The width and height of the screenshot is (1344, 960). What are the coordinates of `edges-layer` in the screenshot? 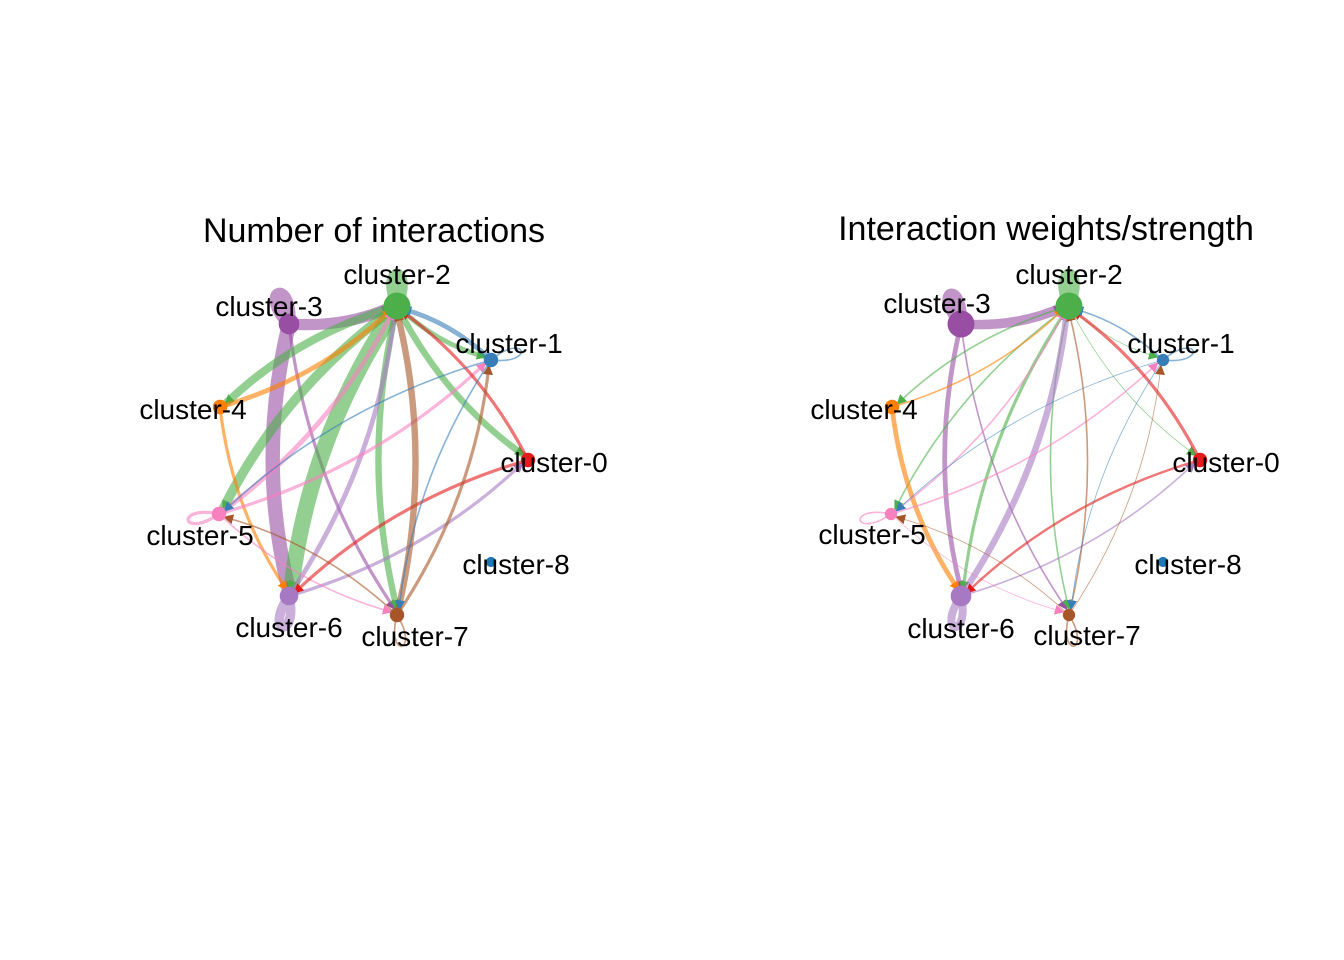 It's located at (358, 457).